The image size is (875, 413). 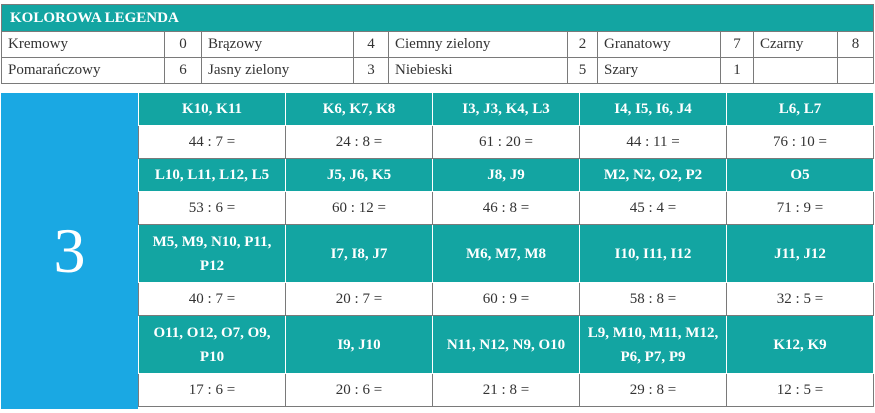 I want to click on legend-color-name: Niebieski, so click(x=478, y=70).